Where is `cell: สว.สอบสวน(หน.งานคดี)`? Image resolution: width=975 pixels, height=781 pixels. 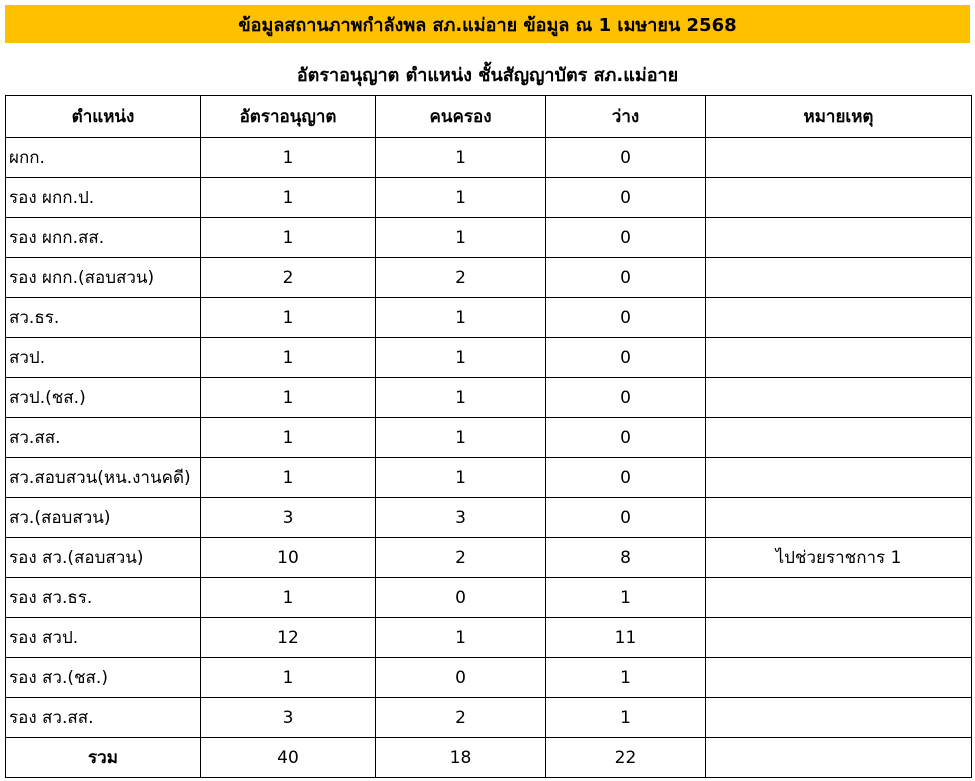
cell: สว.สอบสวน(หน.งานคดี) is located at coordinates (103, 477).